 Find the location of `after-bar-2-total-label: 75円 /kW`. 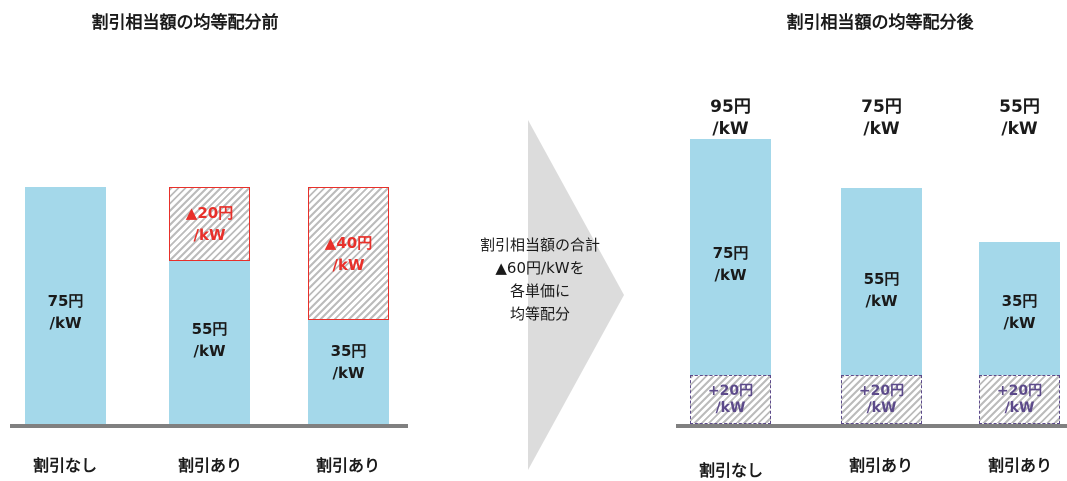

after-bar-2-total-label: 75円 /kW is located at coordinates (881, 118).